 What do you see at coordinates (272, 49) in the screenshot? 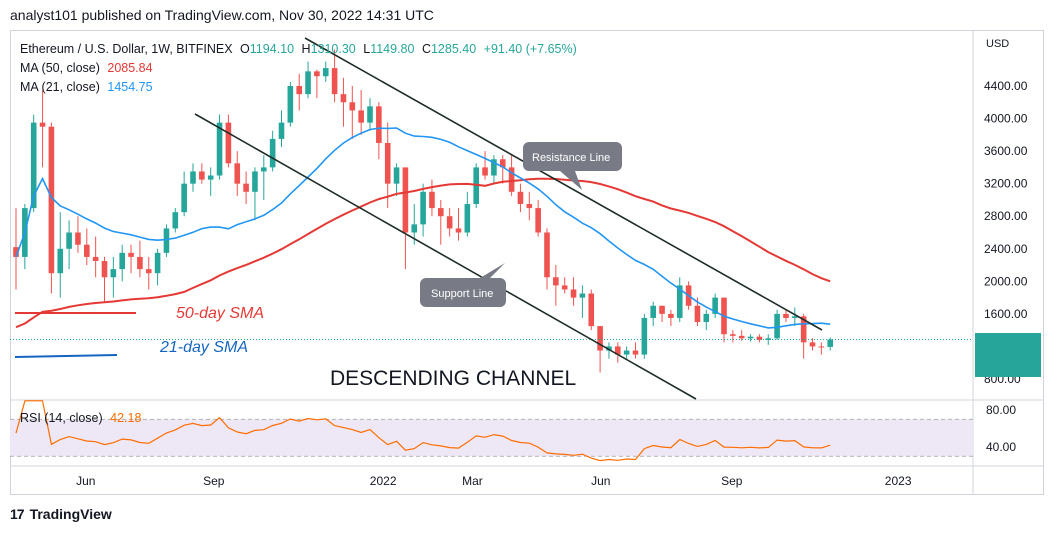
I see `legend-open: 1194.10` at bounding box center [272, 49].